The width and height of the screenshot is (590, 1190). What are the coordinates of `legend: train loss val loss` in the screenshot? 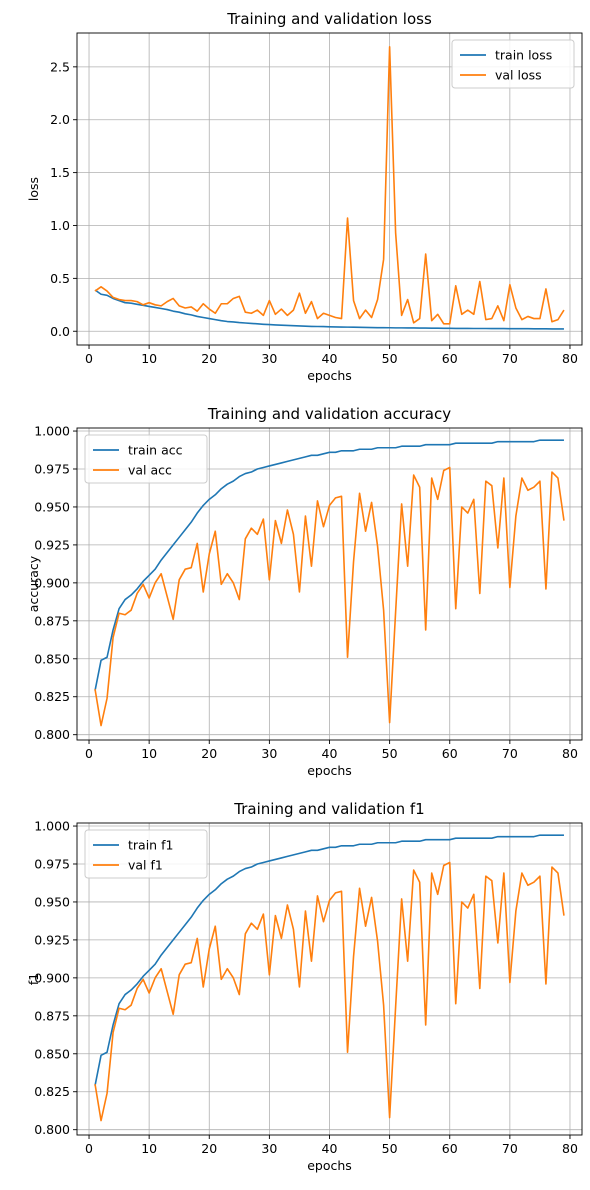 It's located at (513, 64).